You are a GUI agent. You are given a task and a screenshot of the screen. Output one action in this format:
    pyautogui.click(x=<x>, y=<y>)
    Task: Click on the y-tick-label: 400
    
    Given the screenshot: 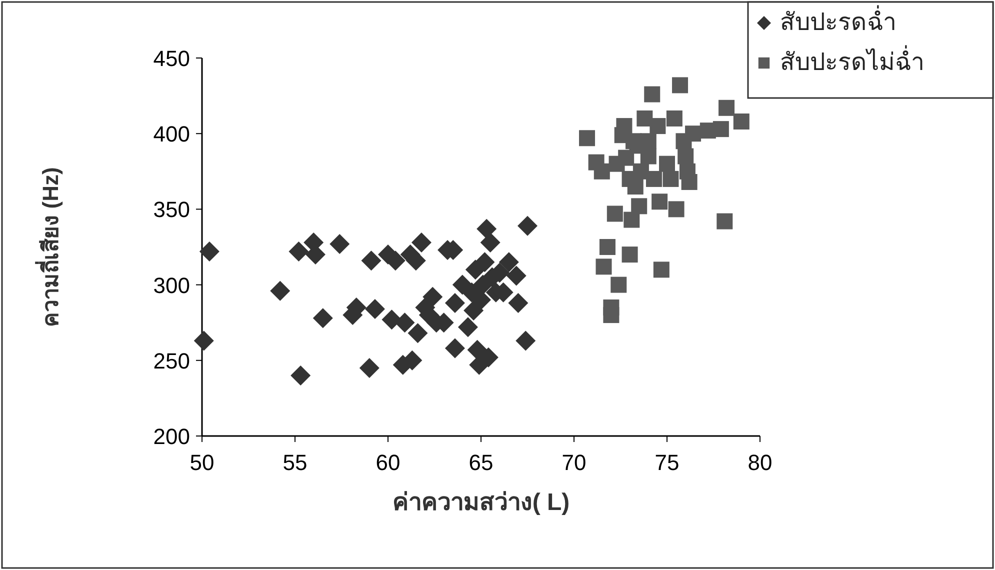 What is the action you would take?
    pyautogui.click(x=171, y=134)
    